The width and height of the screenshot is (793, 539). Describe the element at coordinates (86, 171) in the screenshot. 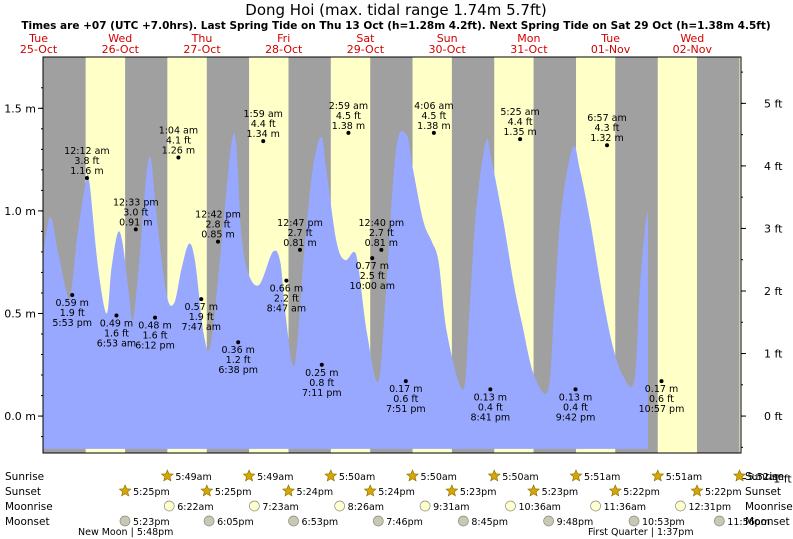

I see `tide-extreme-label: 1.16 m` at that location.